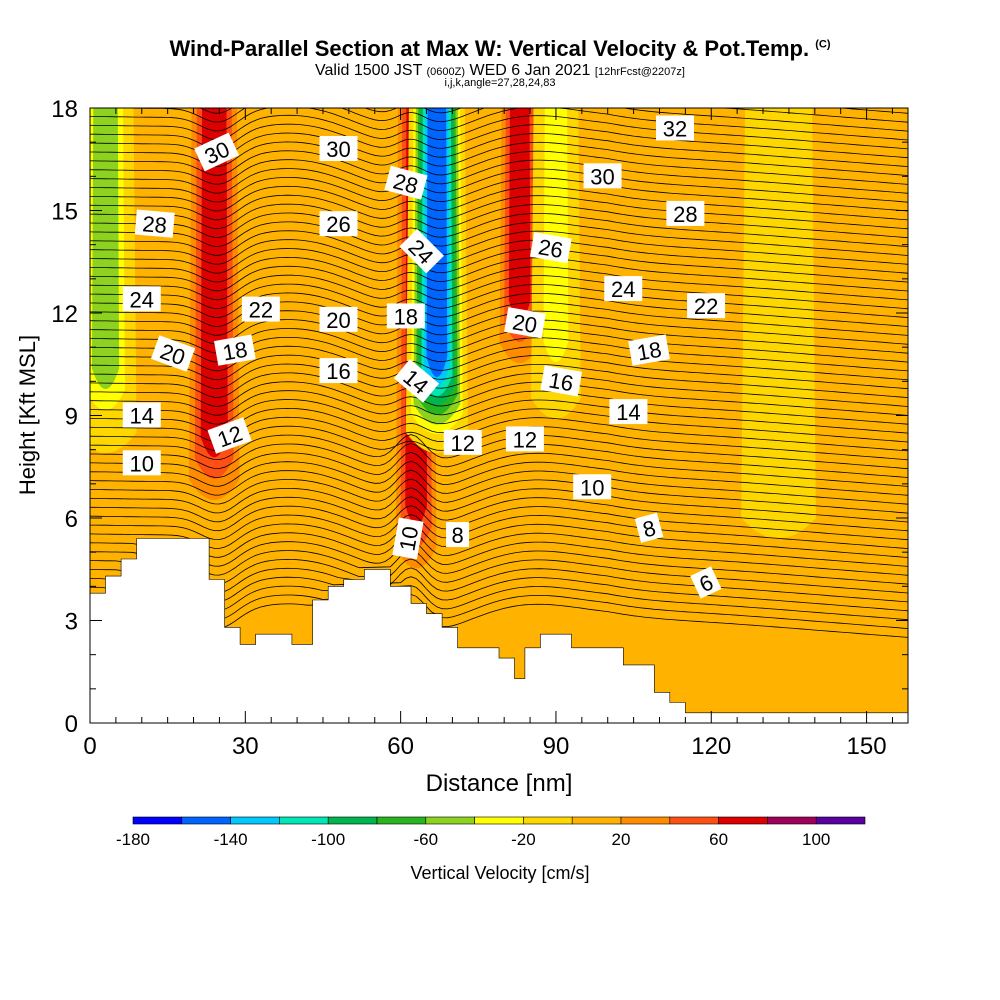 The height and width of the screenshot is (1000, 1000). I want to click on theta-label-text: 20, so click(525, 323).